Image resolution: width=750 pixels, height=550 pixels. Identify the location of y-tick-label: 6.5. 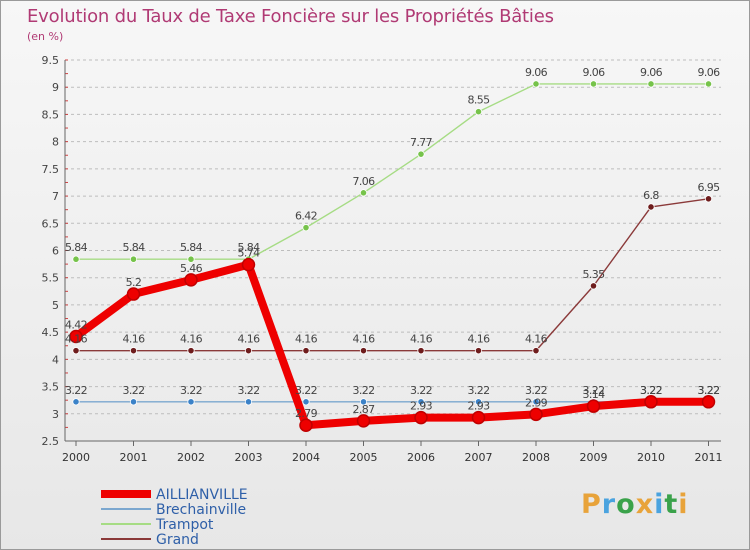
(51, 223).